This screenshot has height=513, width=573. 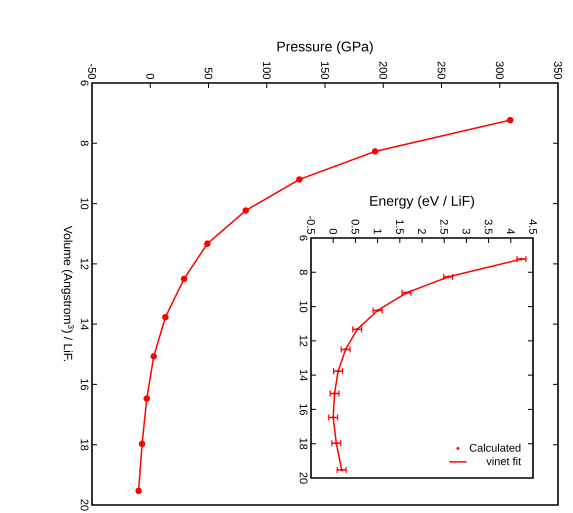 What do you see at coordinates (311, 225) in the screenshot?
I see `x-tick-label: -0.5` at bounding box center [311, 225].